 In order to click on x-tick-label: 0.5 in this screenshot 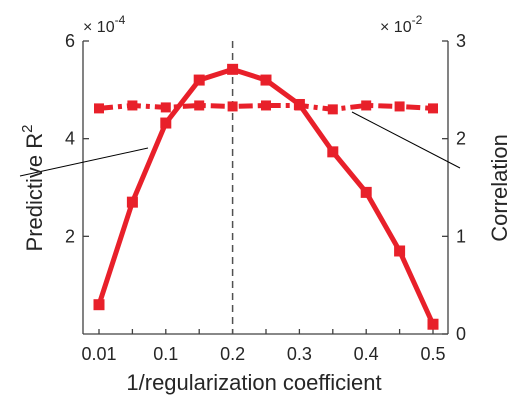, I will do `click(432, 354)`.